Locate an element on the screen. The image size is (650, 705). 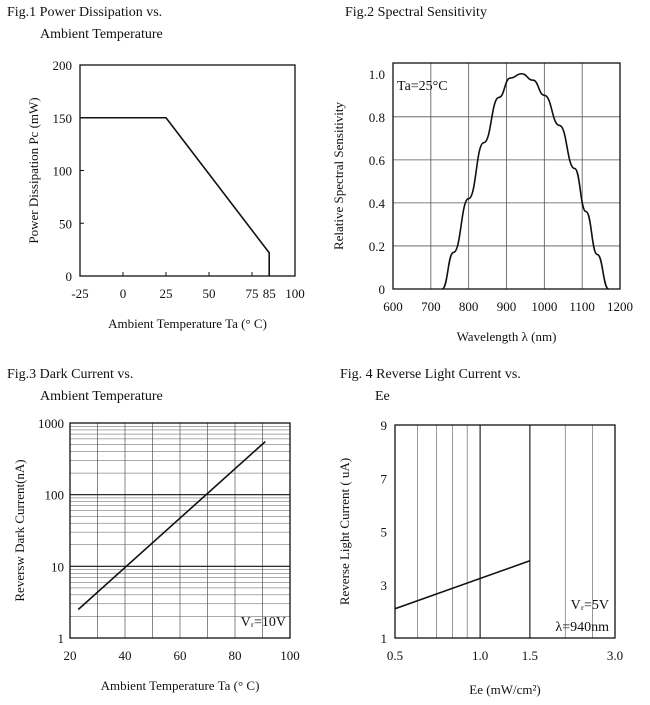
fig2-x-tick-label: 1000 is located at coordinates (544, 306).